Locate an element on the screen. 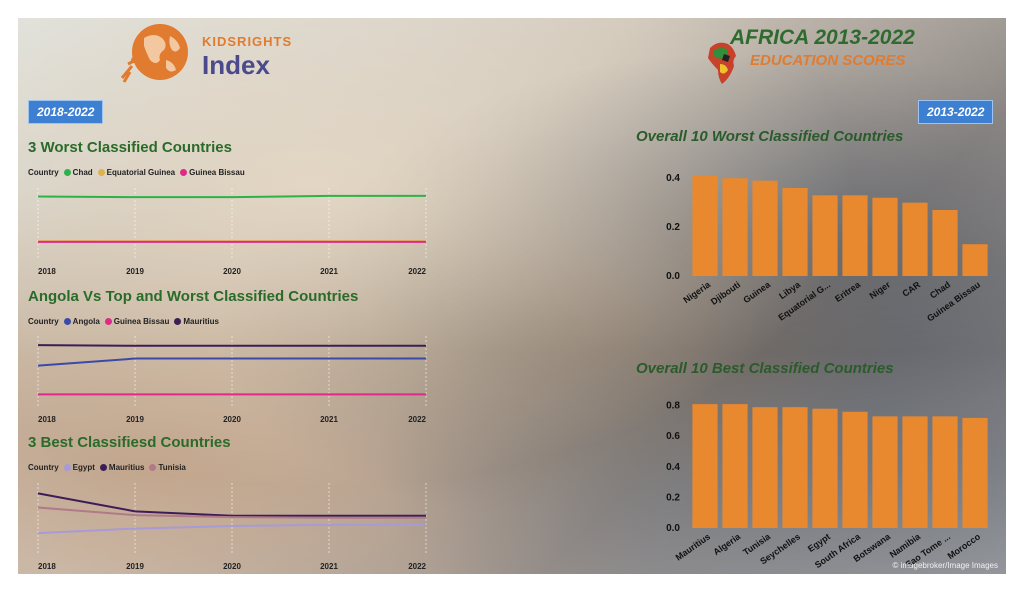  y-tick-label: 0.0 is located at coordinates (673, 276).